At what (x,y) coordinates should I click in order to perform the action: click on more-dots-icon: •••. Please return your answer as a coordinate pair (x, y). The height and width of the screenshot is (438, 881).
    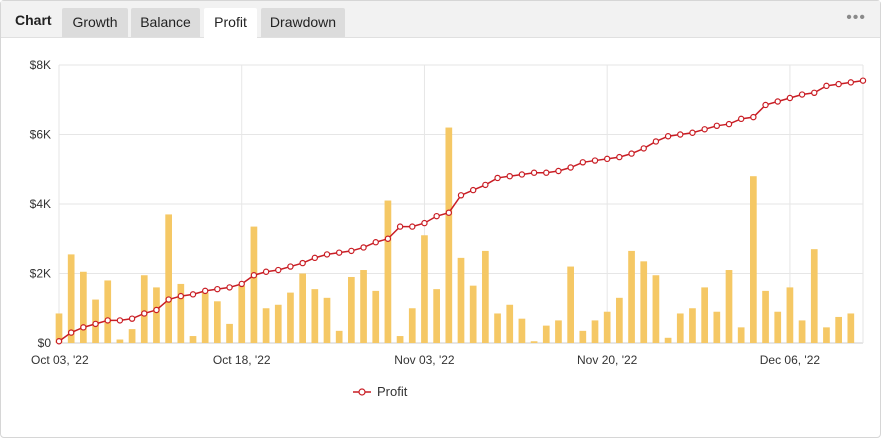
    Looking at the image, I should click on (856, 17).